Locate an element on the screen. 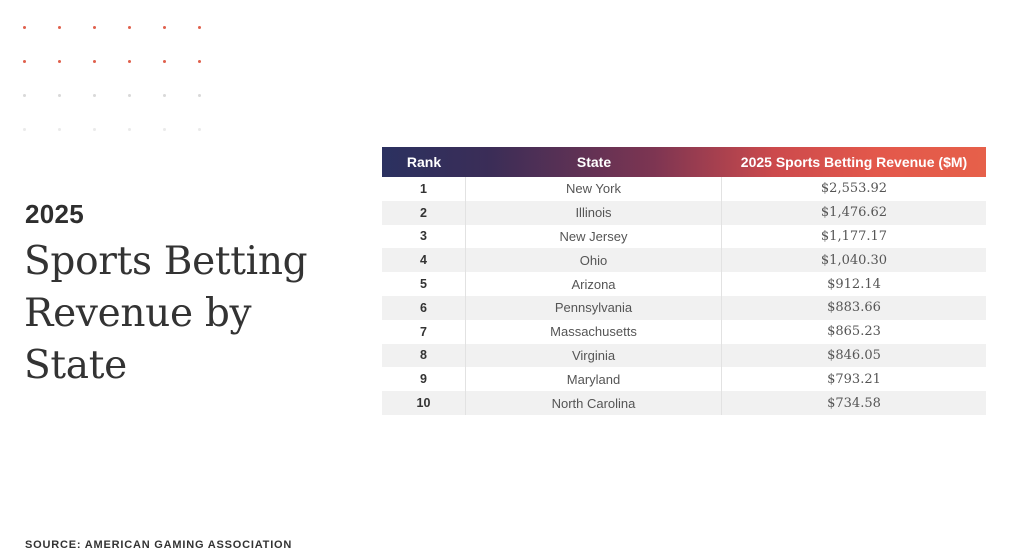 The image size is (1024, 551). state-cell: Virginia is located at coordinates (594, 355).